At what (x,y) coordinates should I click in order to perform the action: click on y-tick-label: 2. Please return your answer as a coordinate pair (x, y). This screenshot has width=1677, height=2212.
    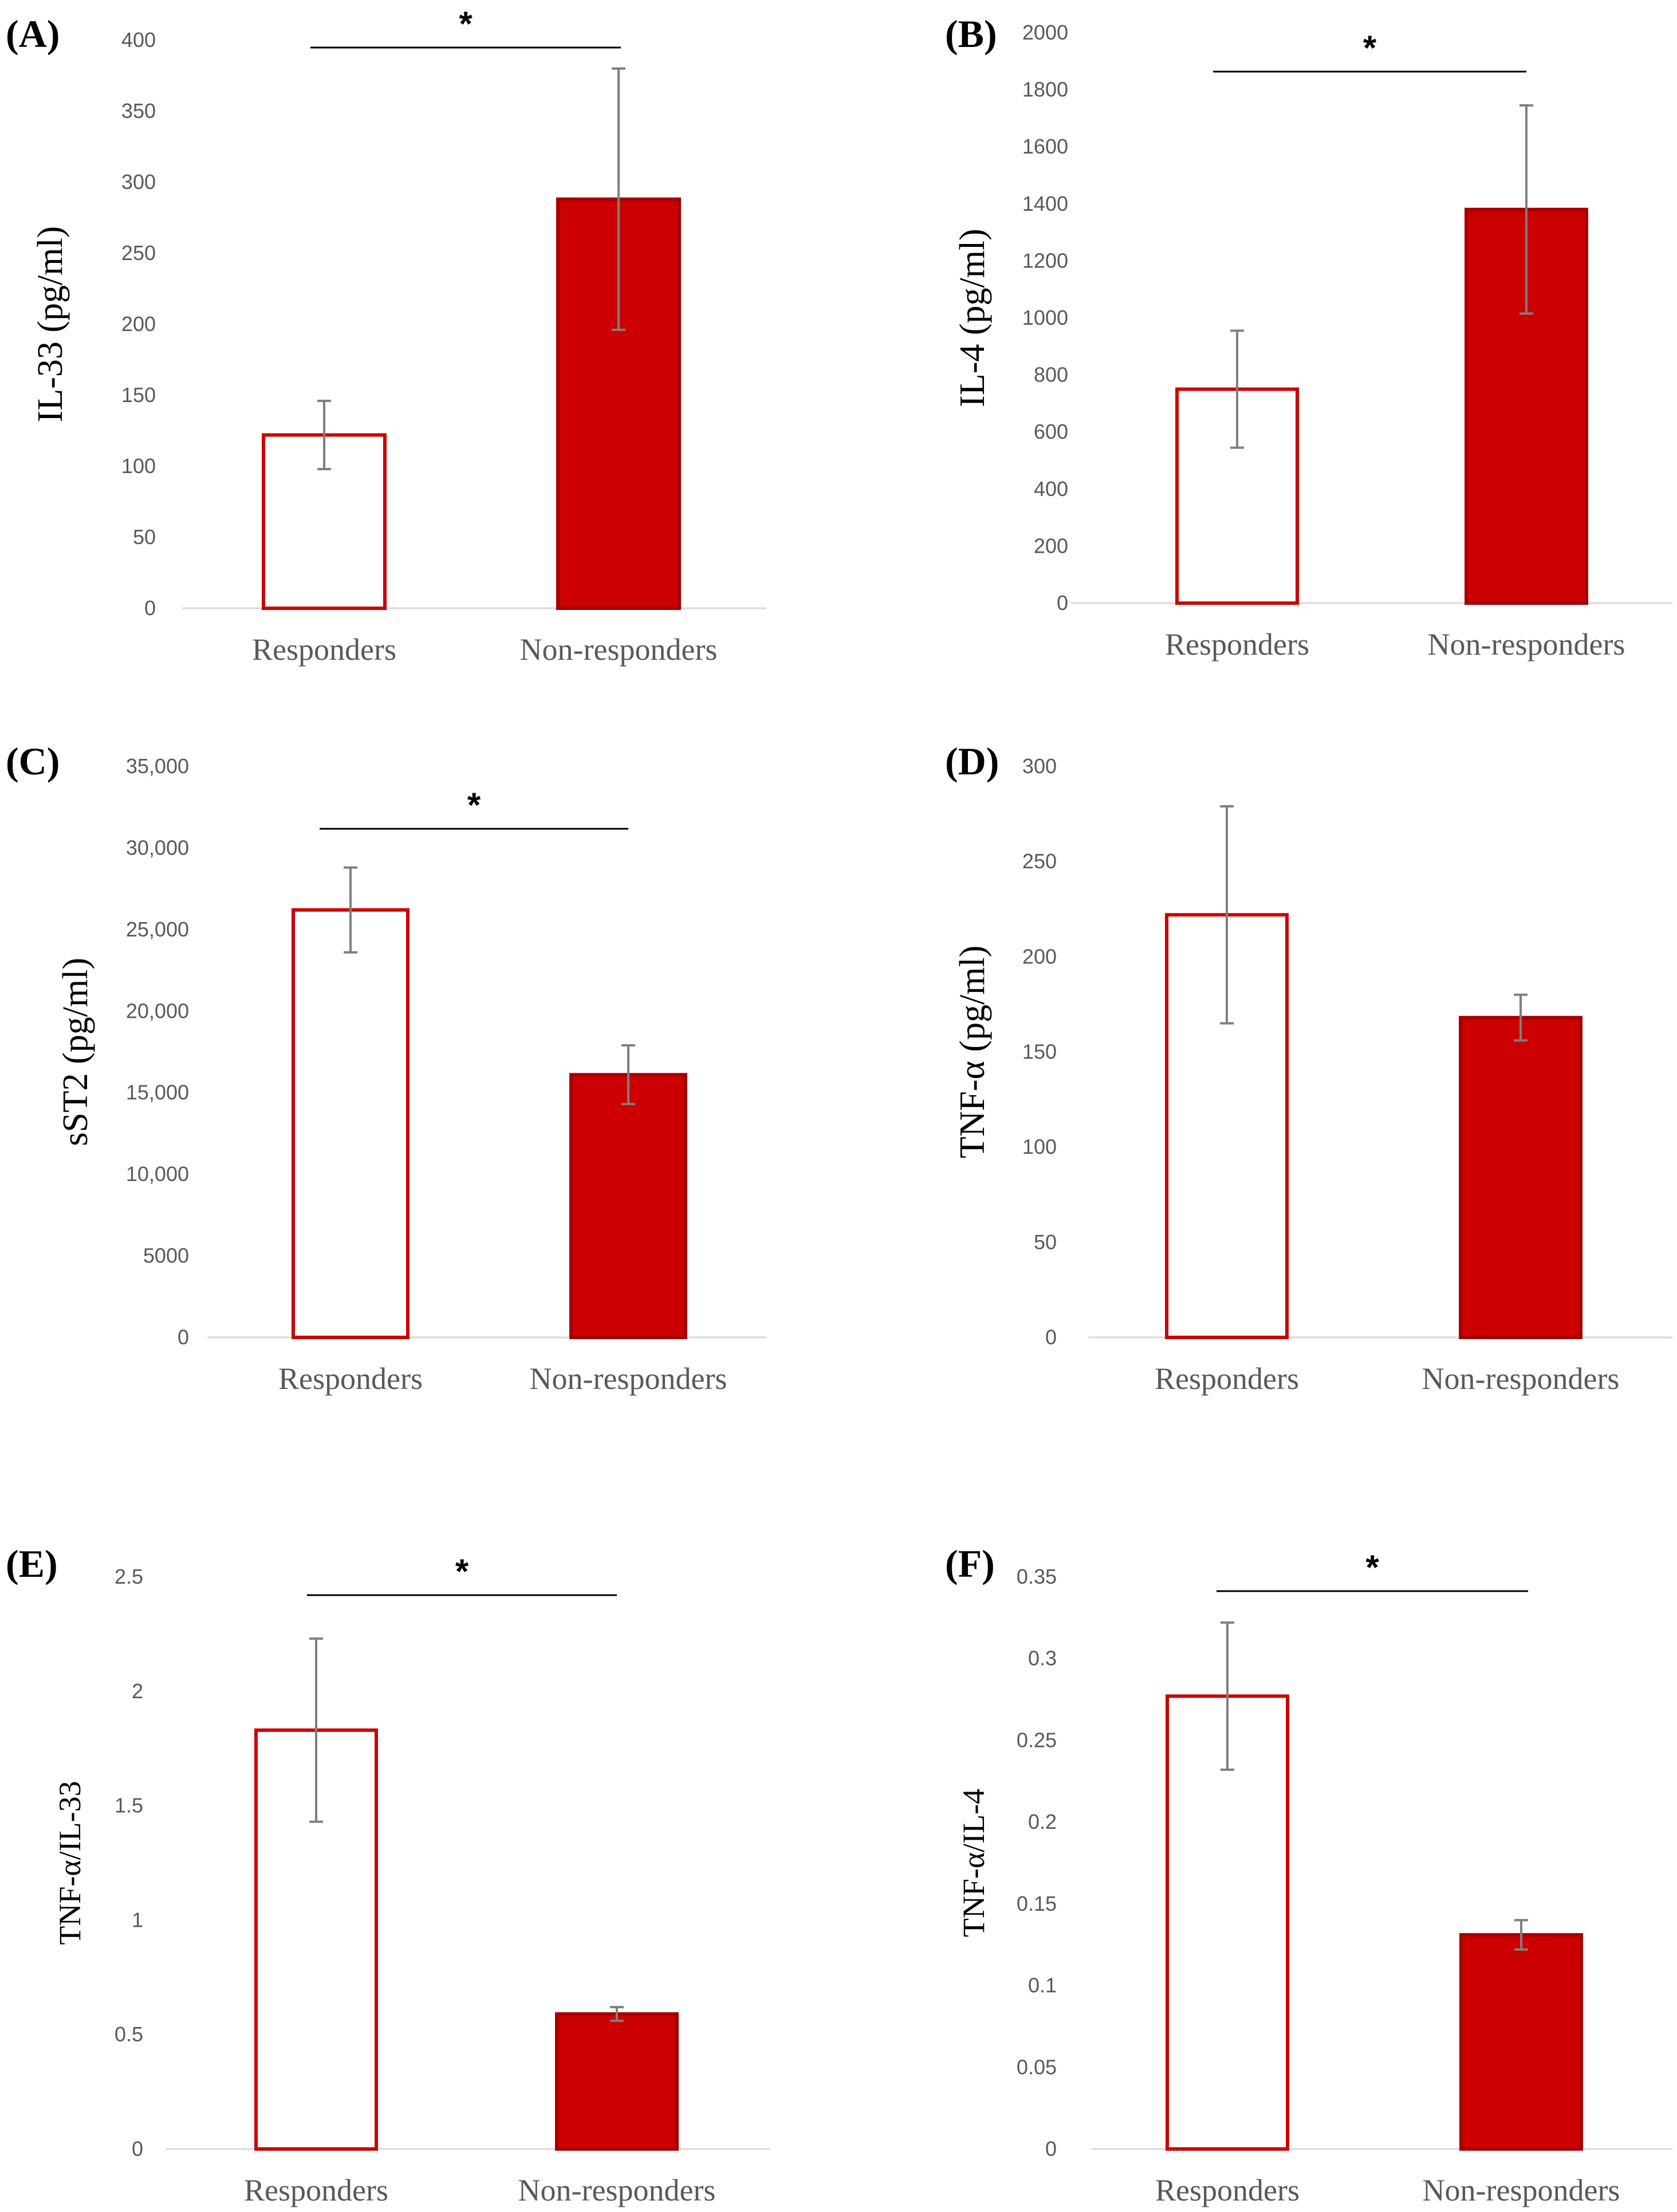
    Looking at the image, I should click on (137, 1691).